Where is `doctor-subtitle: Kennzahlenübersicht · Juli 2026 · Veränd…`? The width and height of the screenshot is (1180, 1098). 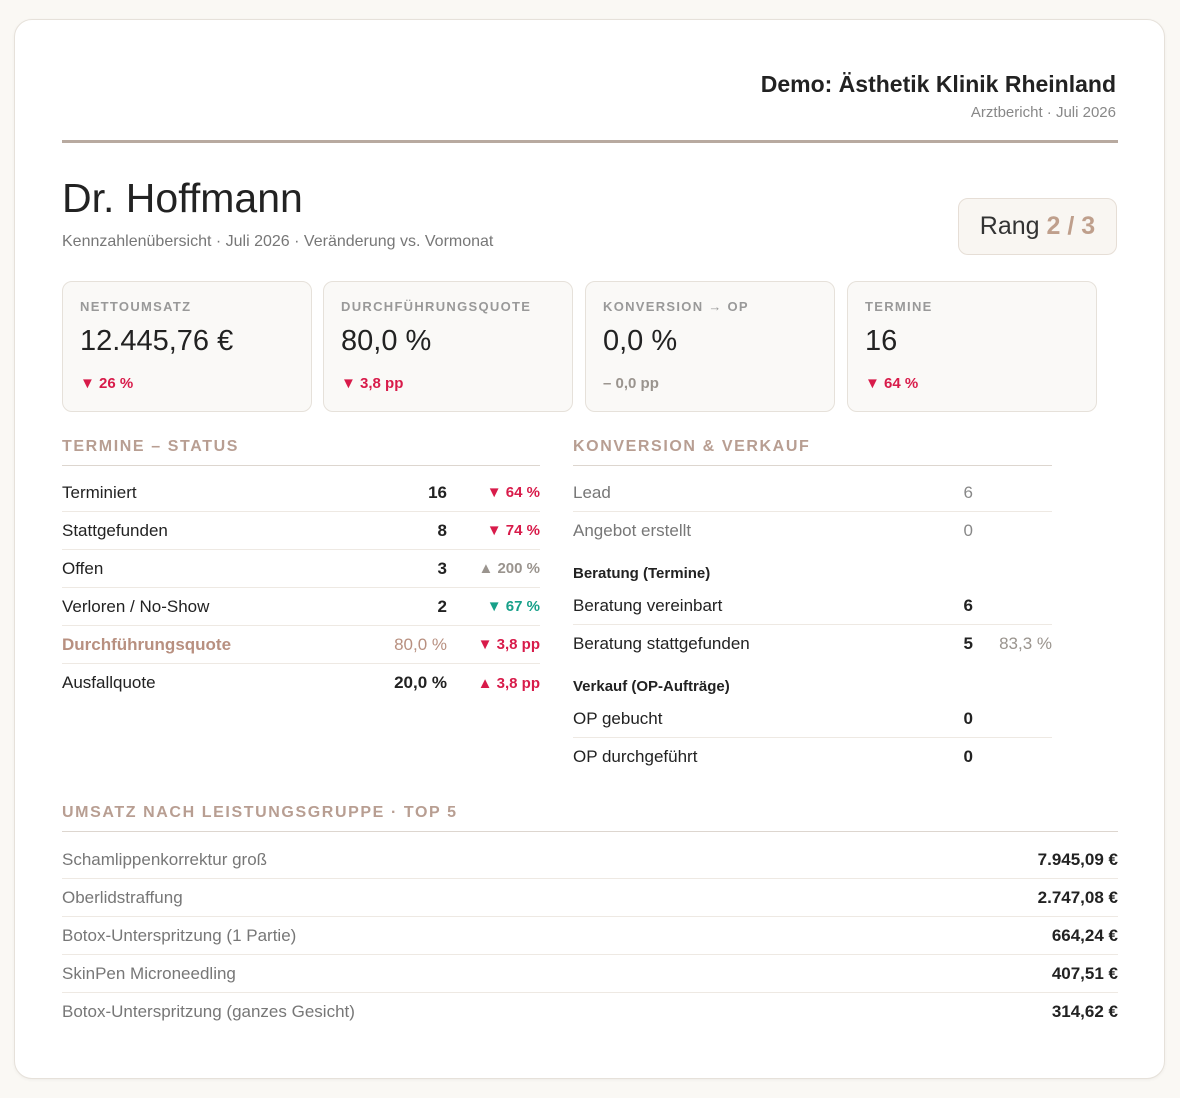
doctor-subtitle: Kennzahlenübersicht · Juli 2026 · Veränd… is located at coordinates (278, 241).